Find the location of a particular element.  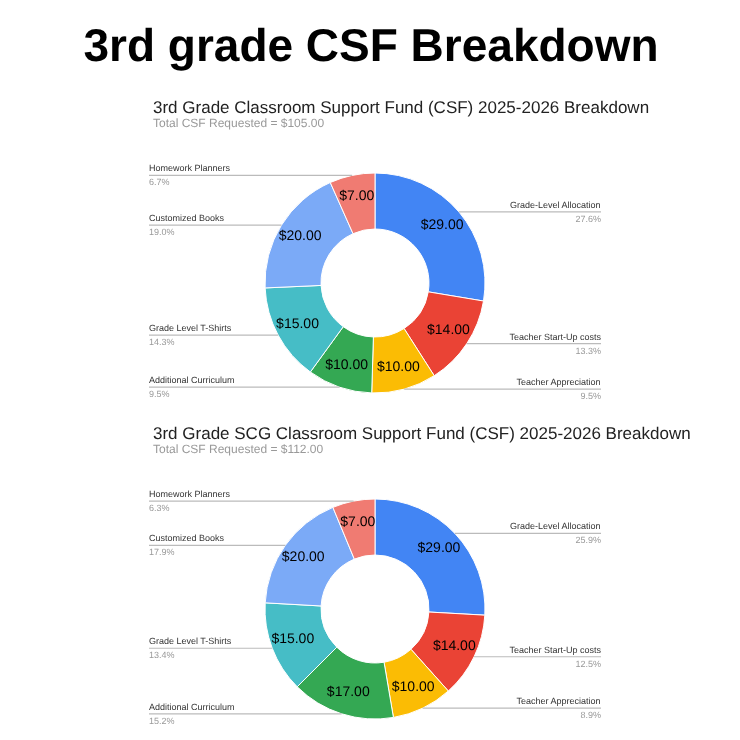

chart-title: 3rd Grade Classroom Support Fund (CSF) 2025-2026 Breakdown is located at coordinates (401, 107).